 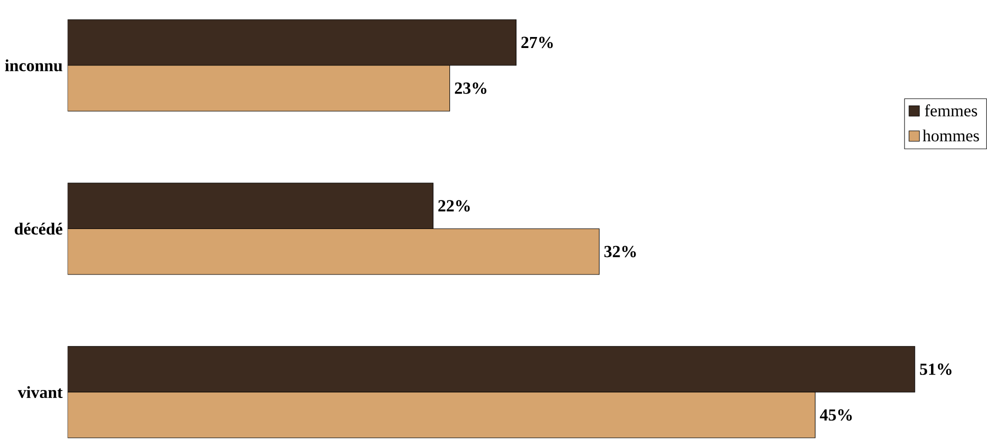 I want to click on data-label: 51%, so click(x=936, y=370).